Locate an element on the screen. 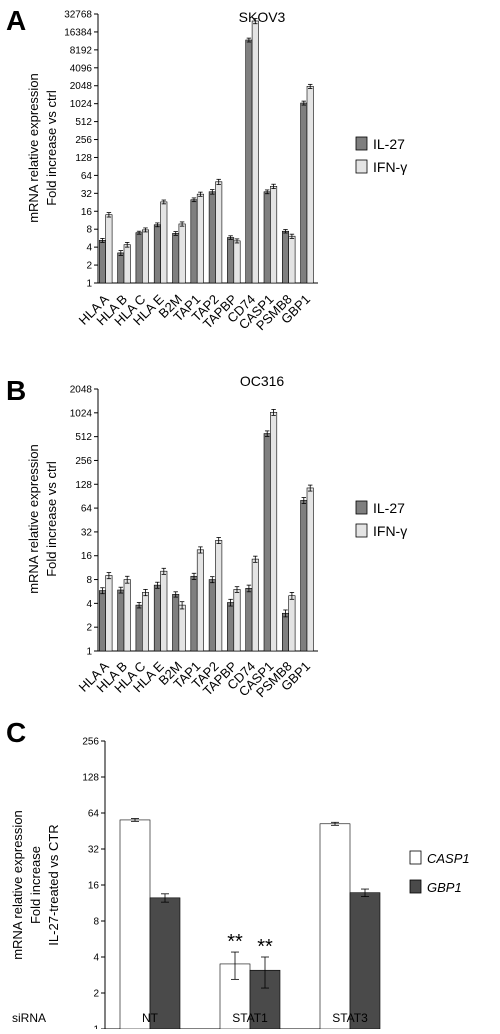 The image size is (500, 1034). panel-a-ytick-label: 256 is located at coordinates (83, 140).